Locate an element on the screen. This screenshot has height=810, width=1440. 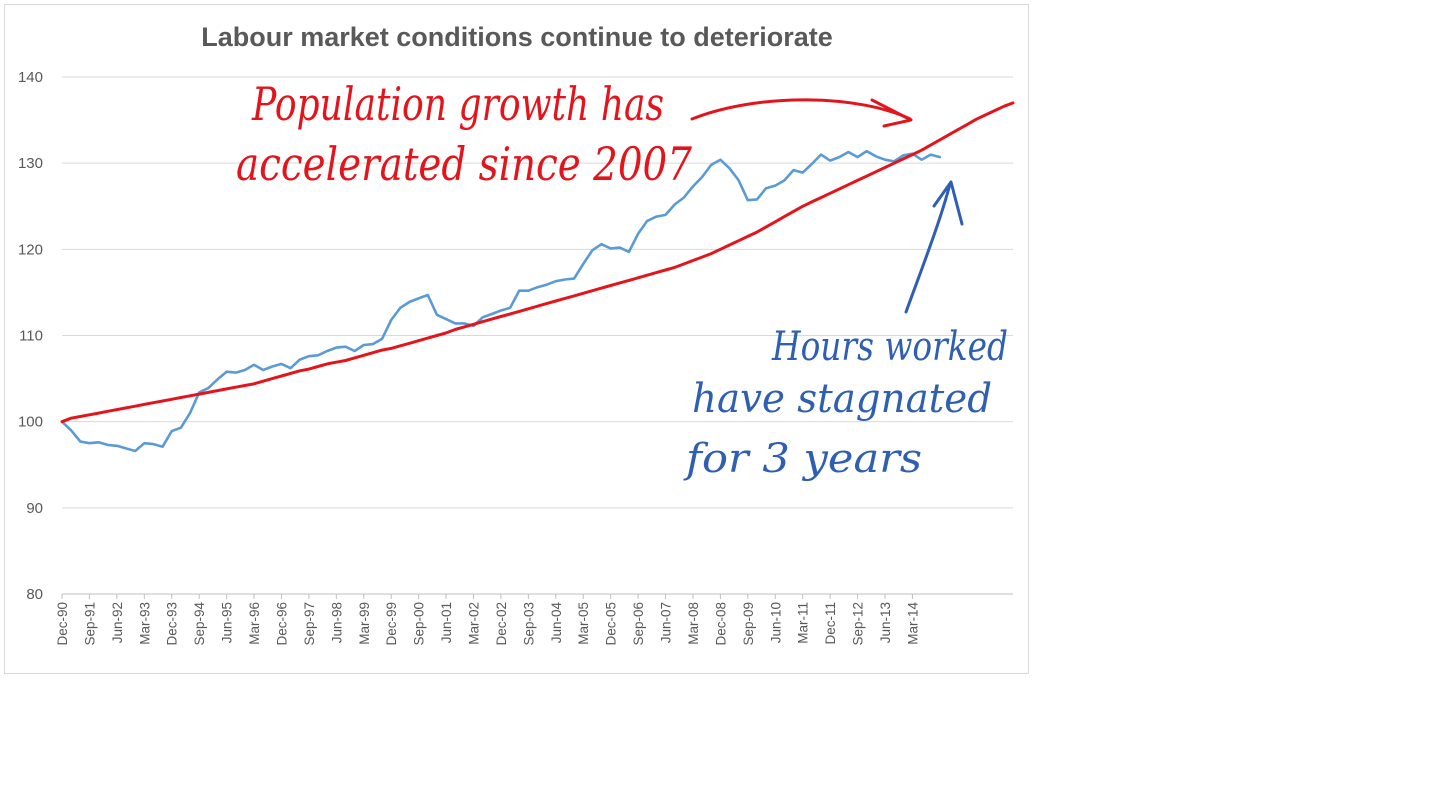
hours-note-line2: have stagnated is located at coordinates (842, 399).